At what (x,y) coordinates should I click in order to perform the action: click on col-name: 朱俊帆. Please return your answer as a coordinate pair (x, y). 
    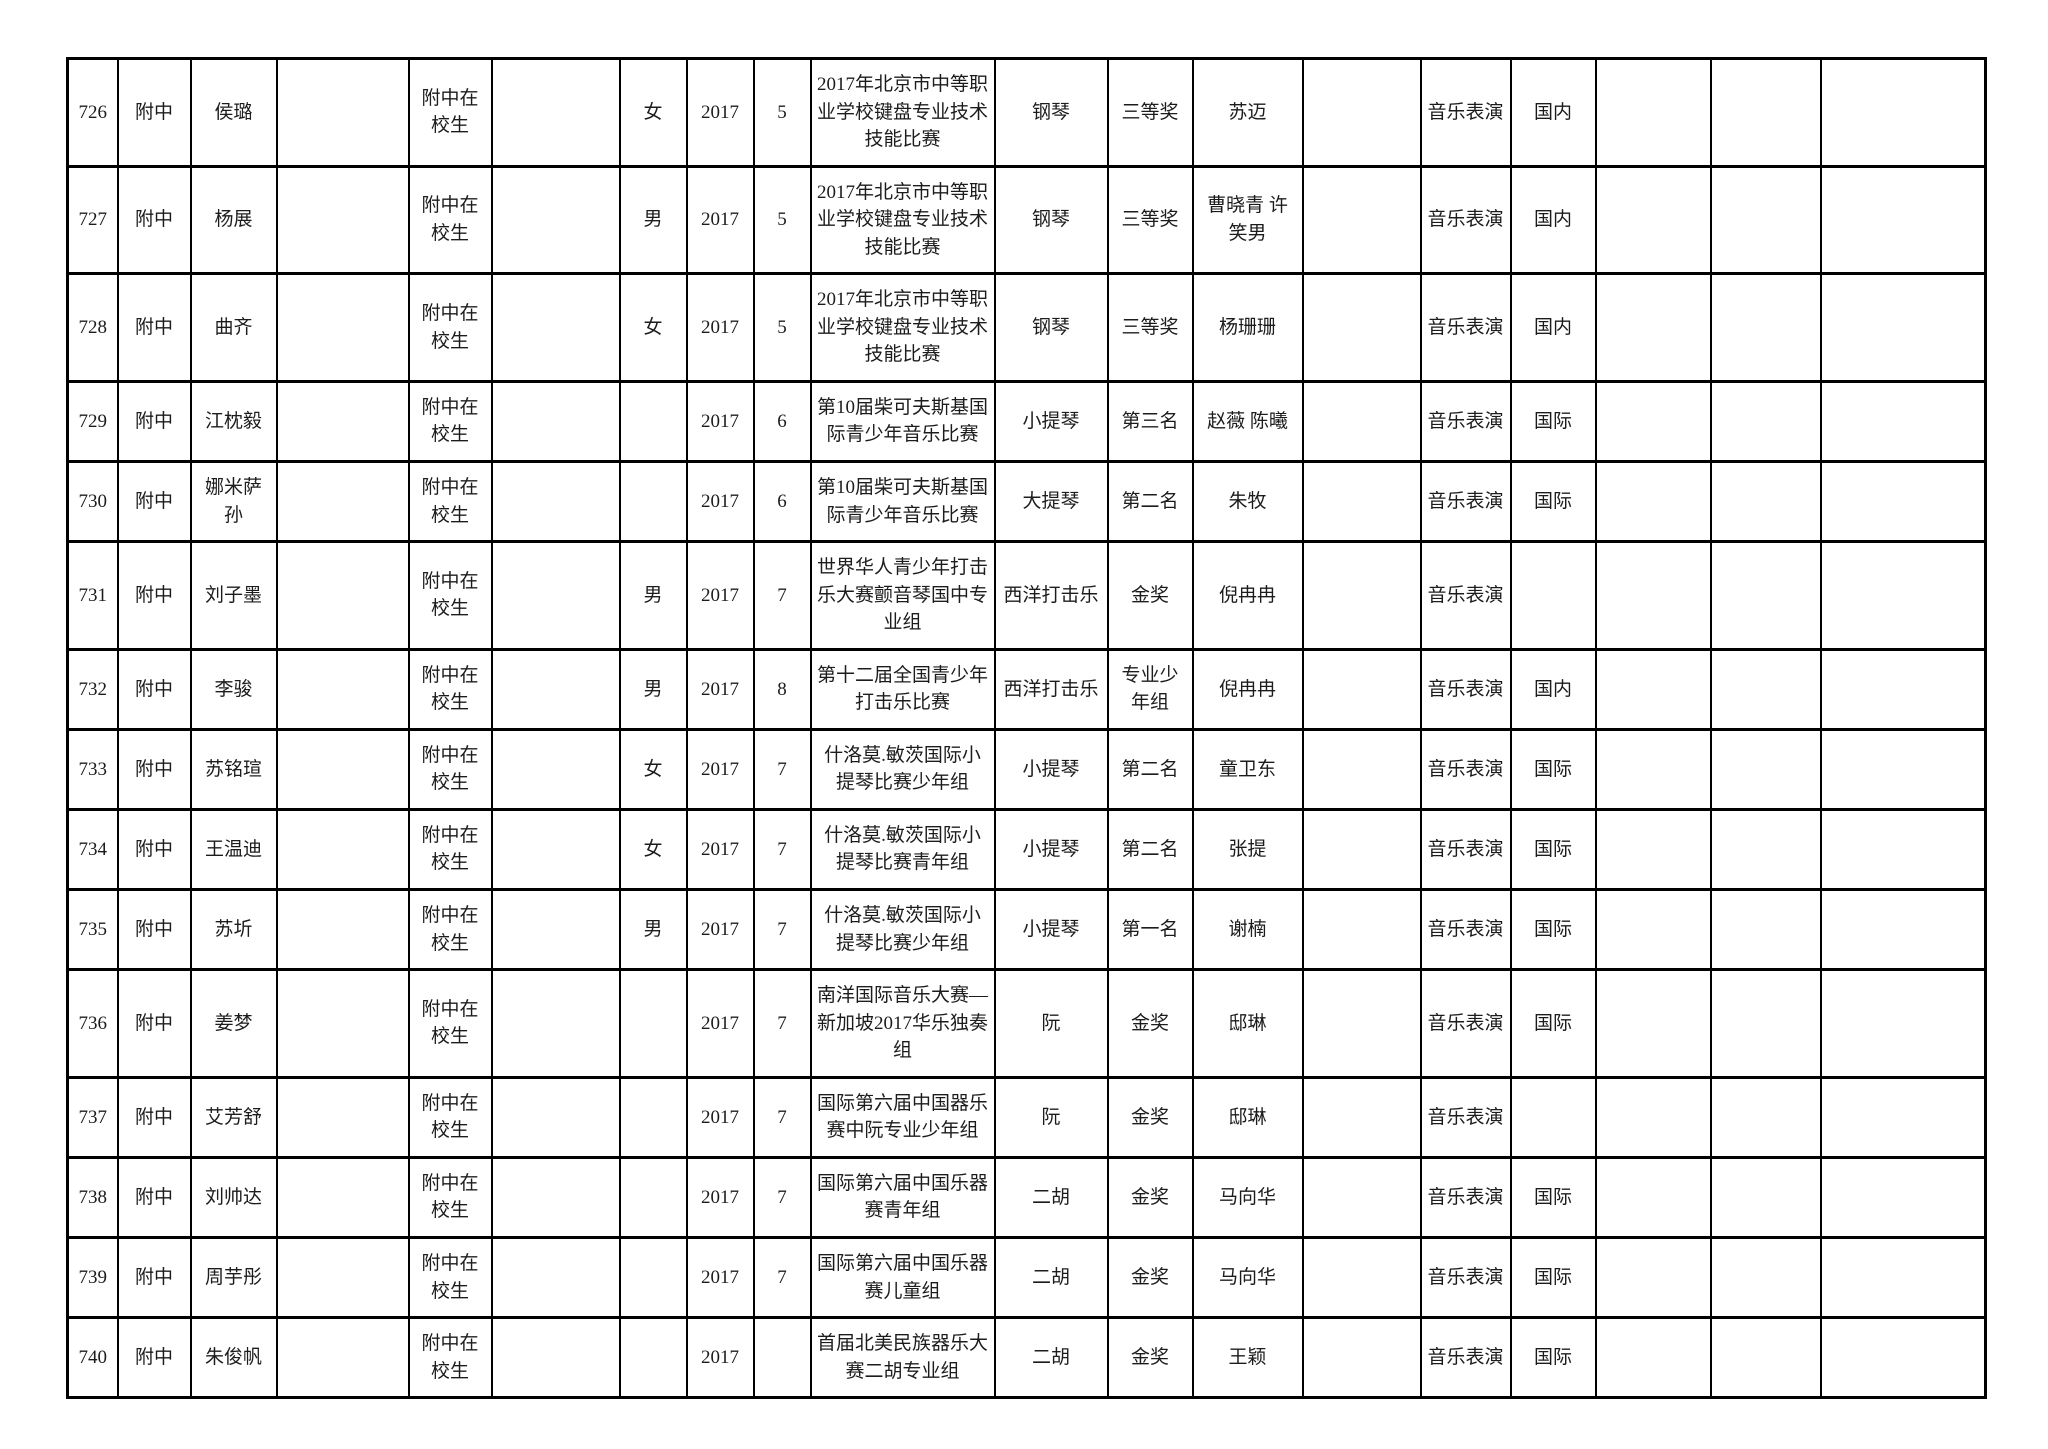
    Looking at the image, I should click on (233, 1358).